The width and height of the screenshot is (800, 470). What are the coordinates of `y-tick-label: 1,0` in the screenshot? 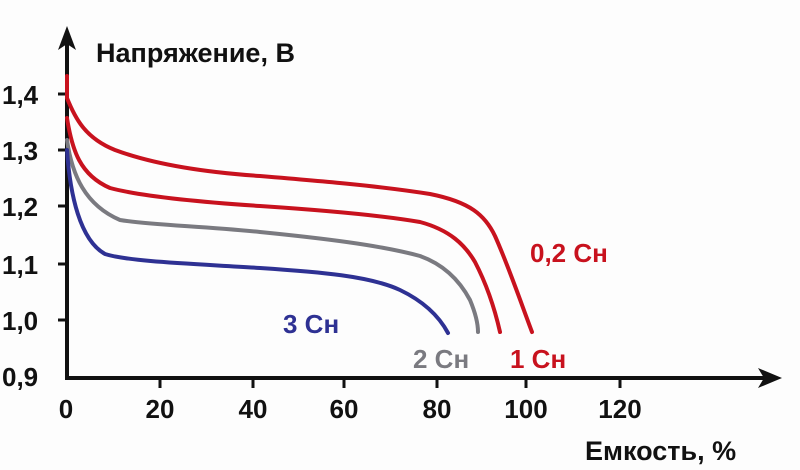 It's located at (20, 321).